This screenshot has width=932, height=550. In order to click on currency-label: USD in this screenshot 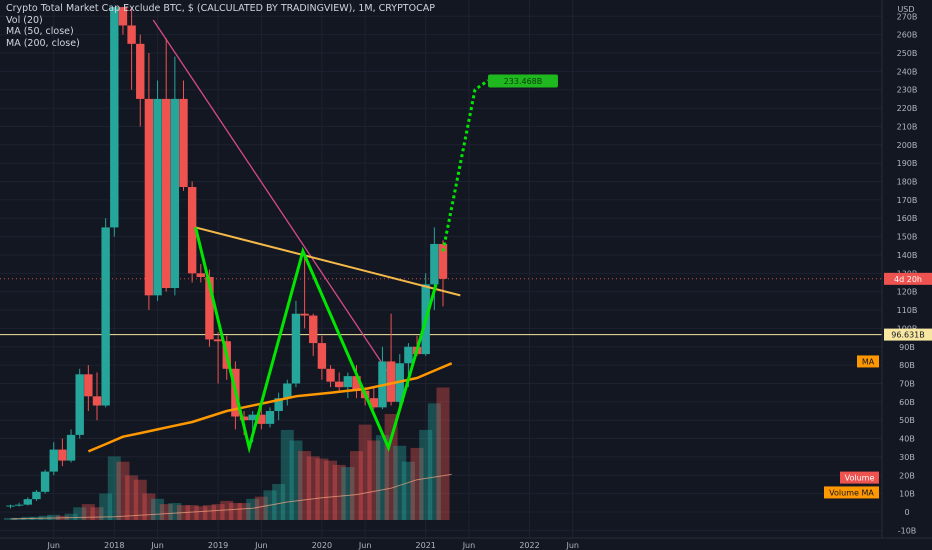, I will do `click(905, 9)`.